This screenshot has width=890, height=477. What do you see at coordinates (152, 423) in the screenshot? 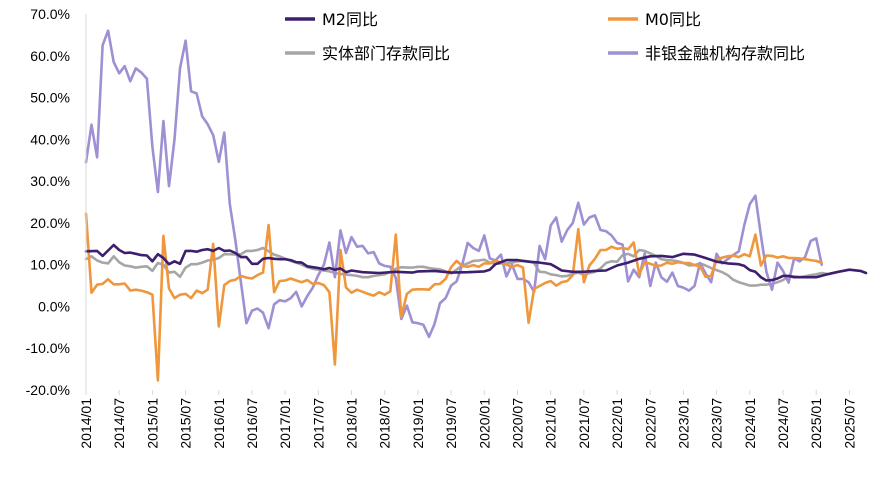
I see `x-tick-label: 2015/01` at bounding box center [152, 423].